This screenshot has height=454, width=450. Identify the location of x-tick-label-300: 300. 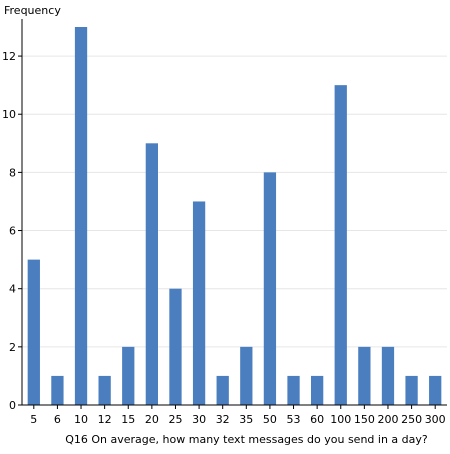
(435, 419).